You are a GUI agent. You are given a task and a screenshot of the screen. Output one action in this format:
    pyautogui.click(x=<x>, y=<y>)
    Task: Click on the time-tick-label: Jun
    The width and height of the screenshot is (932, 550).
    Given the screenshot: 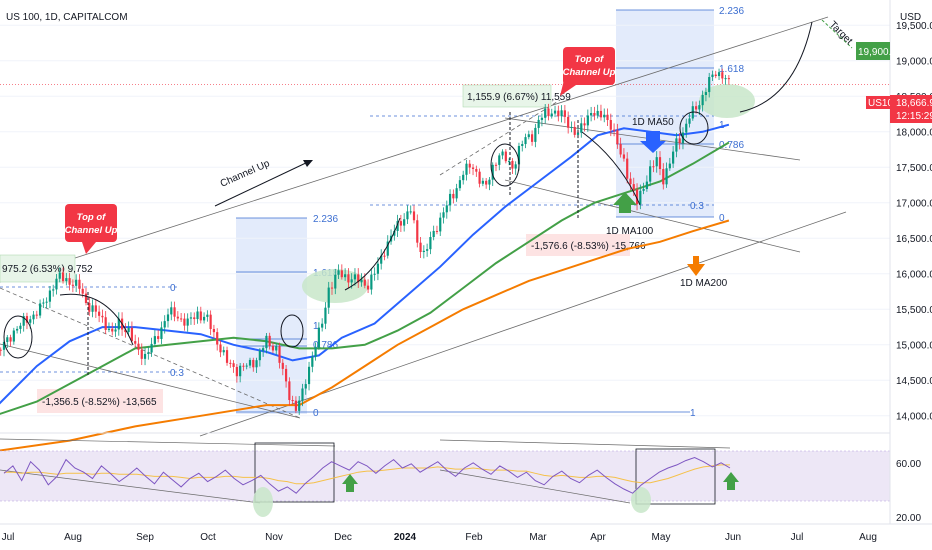 What is the action you would take?
    pyautogui.click(x=733, y=537)
    